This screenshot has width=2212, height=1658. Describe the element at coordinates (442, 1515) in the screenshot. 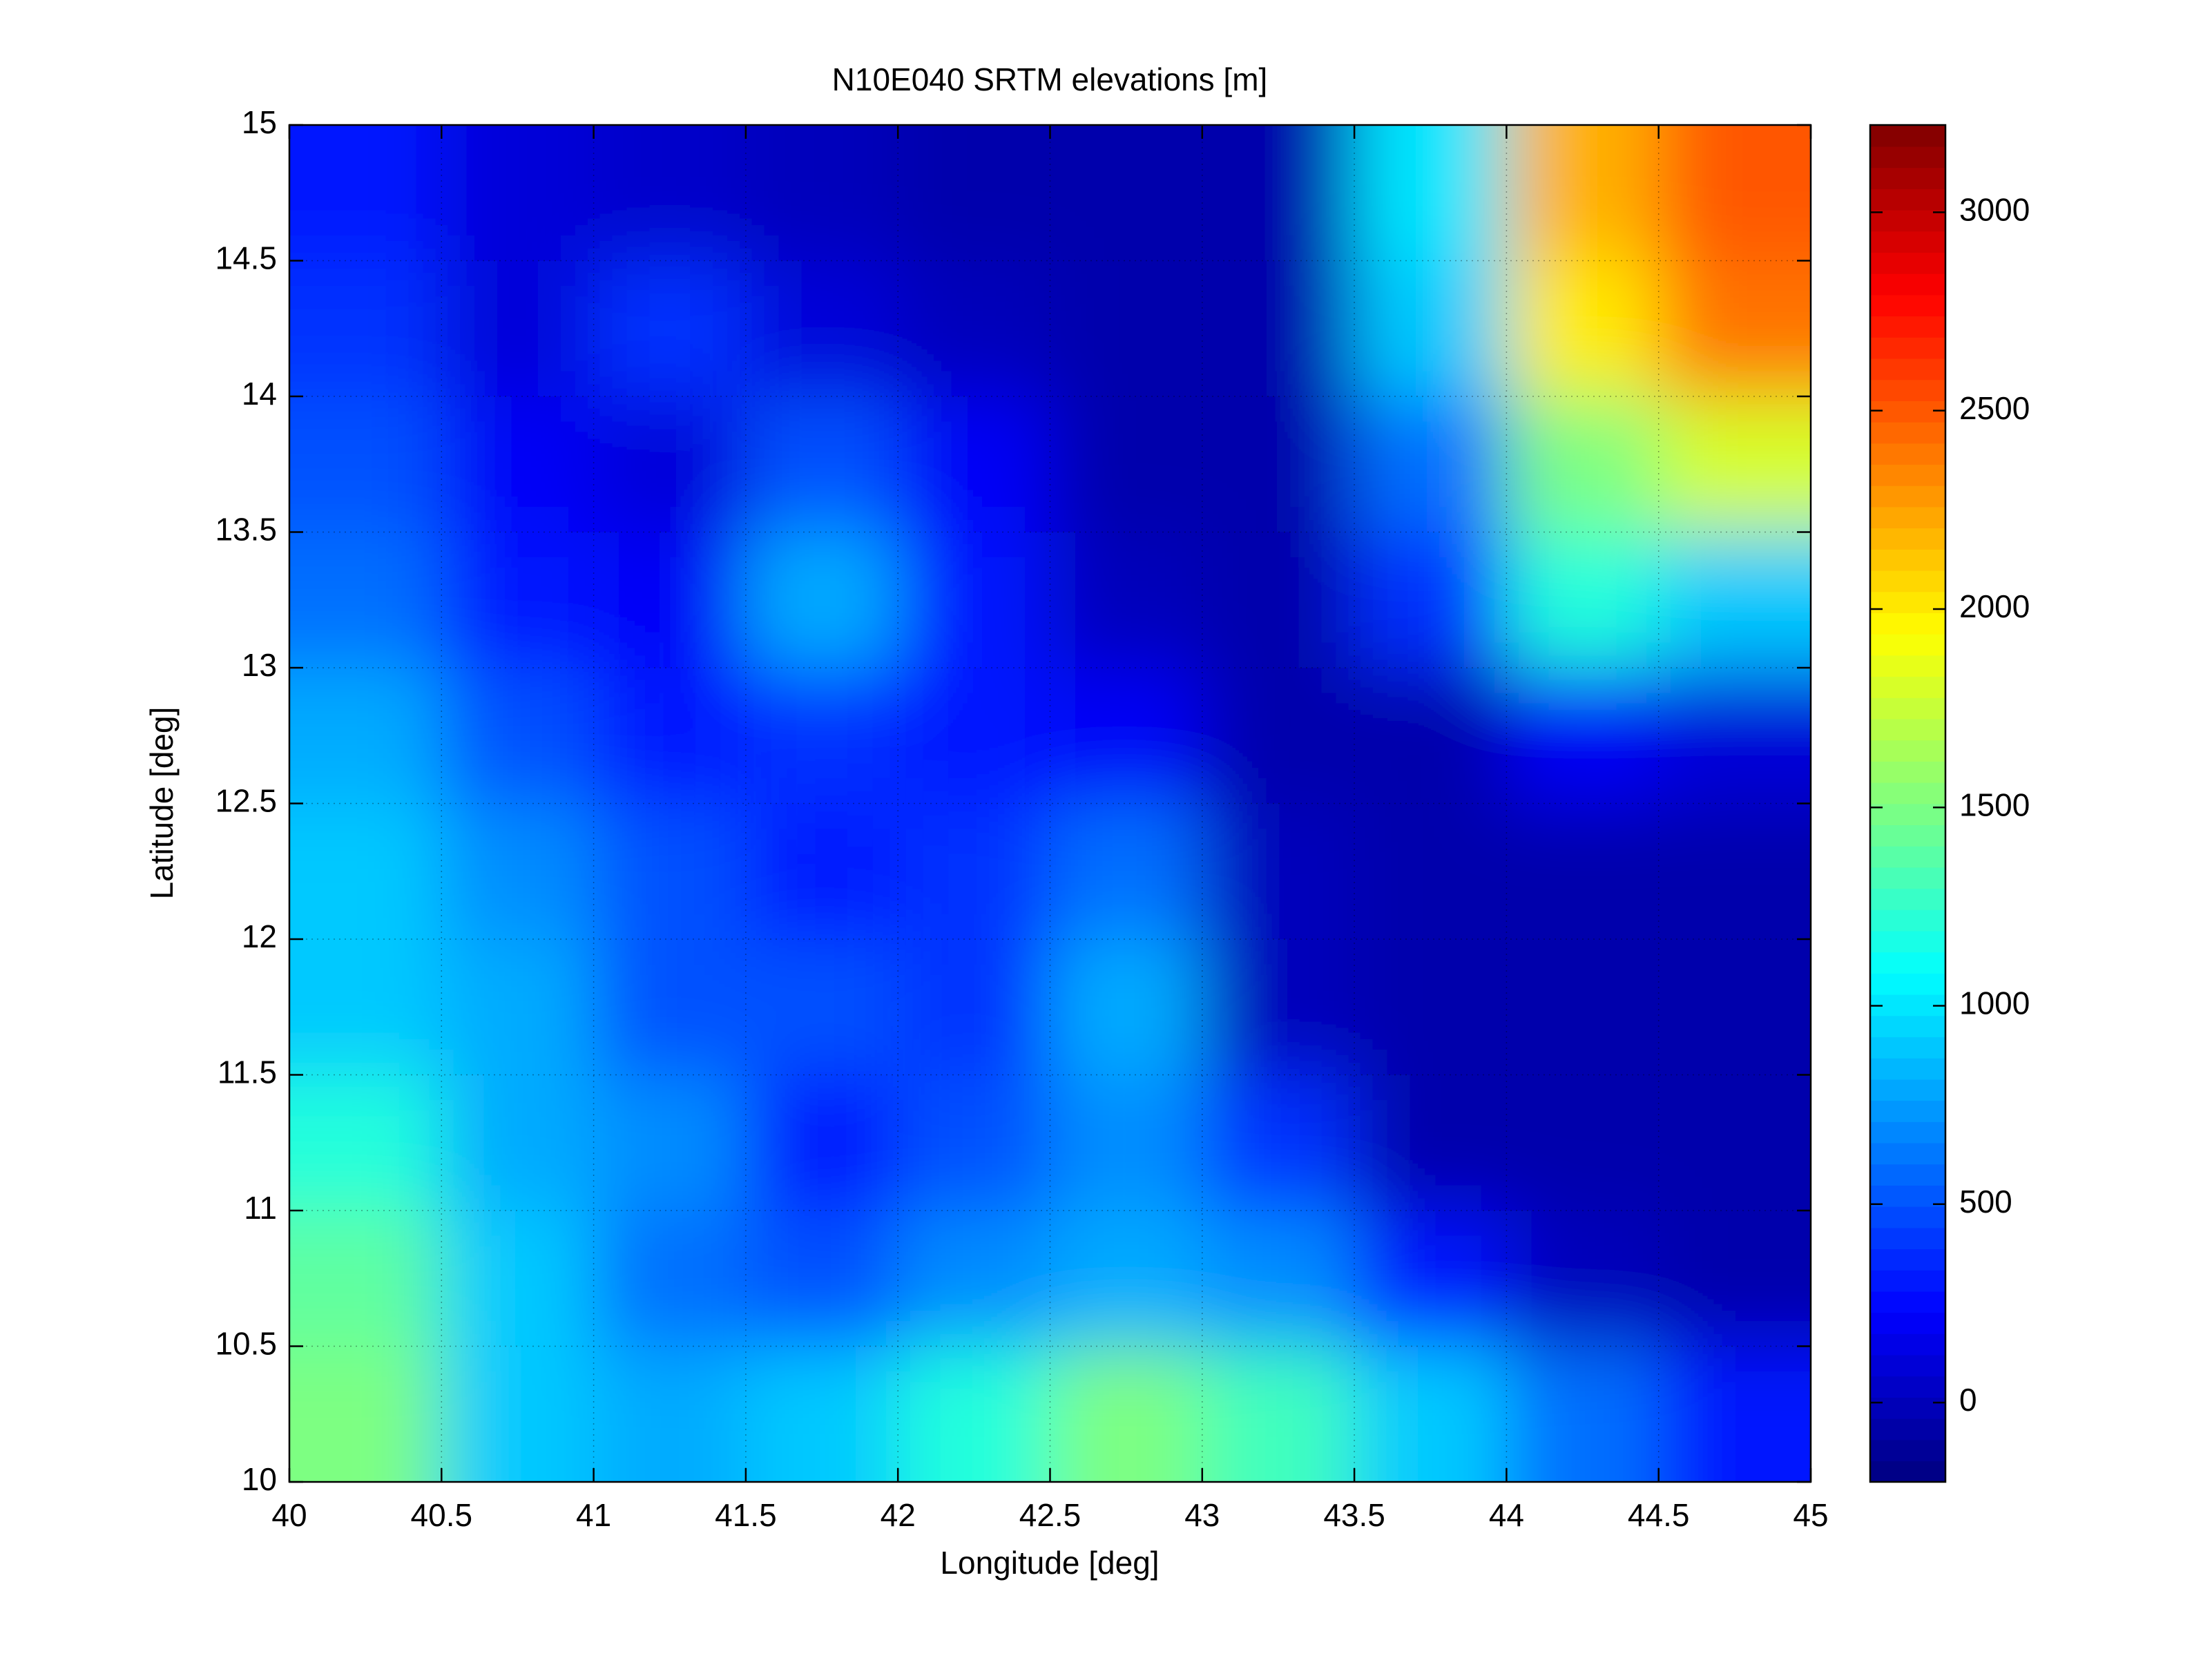

I see `x-tick-label: 40.5` at that location.